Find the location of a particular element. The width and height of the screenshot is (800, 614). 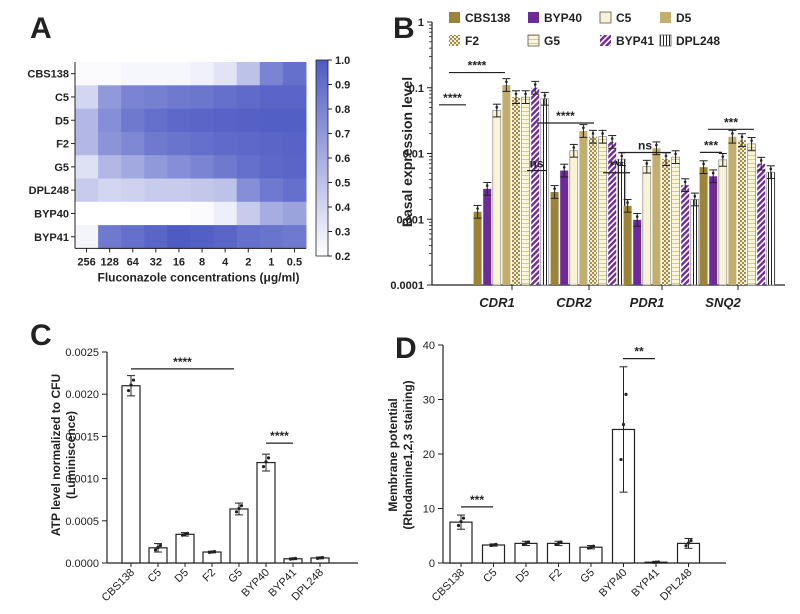

b-legend-label: D5 is located at coordinates (684, 18).